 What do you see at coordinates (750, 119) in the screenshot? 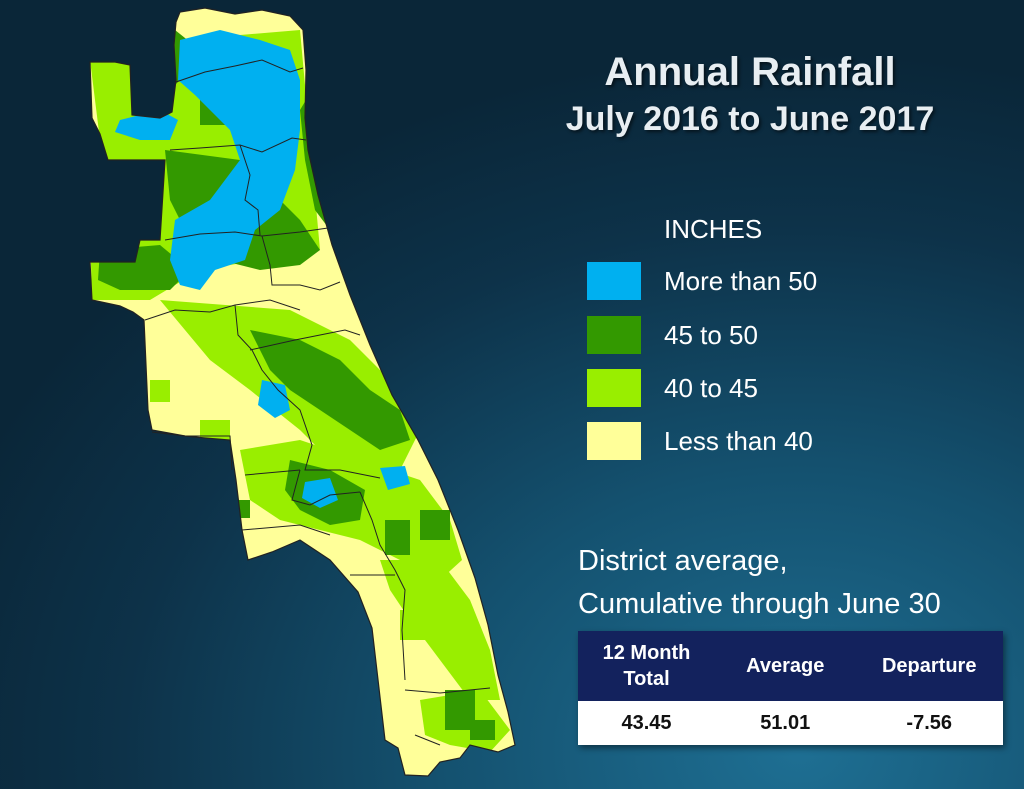
I see `map-subtitle: July 2016 to June 2017` at bounding box center [750, 119].